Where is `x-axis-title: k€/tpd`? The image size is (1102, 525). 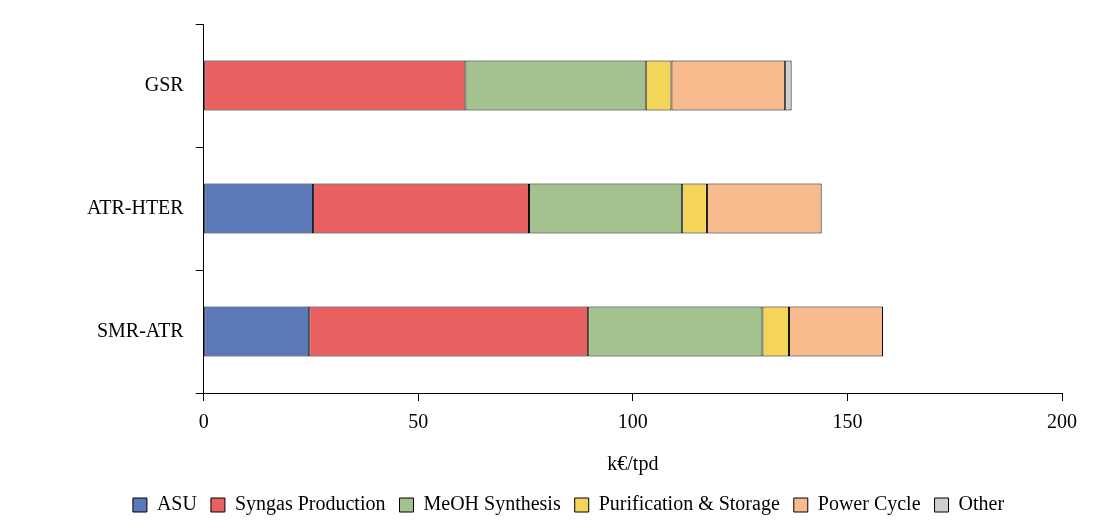
x-axis-title: k€/tpd is located at coordinates (633, 464).